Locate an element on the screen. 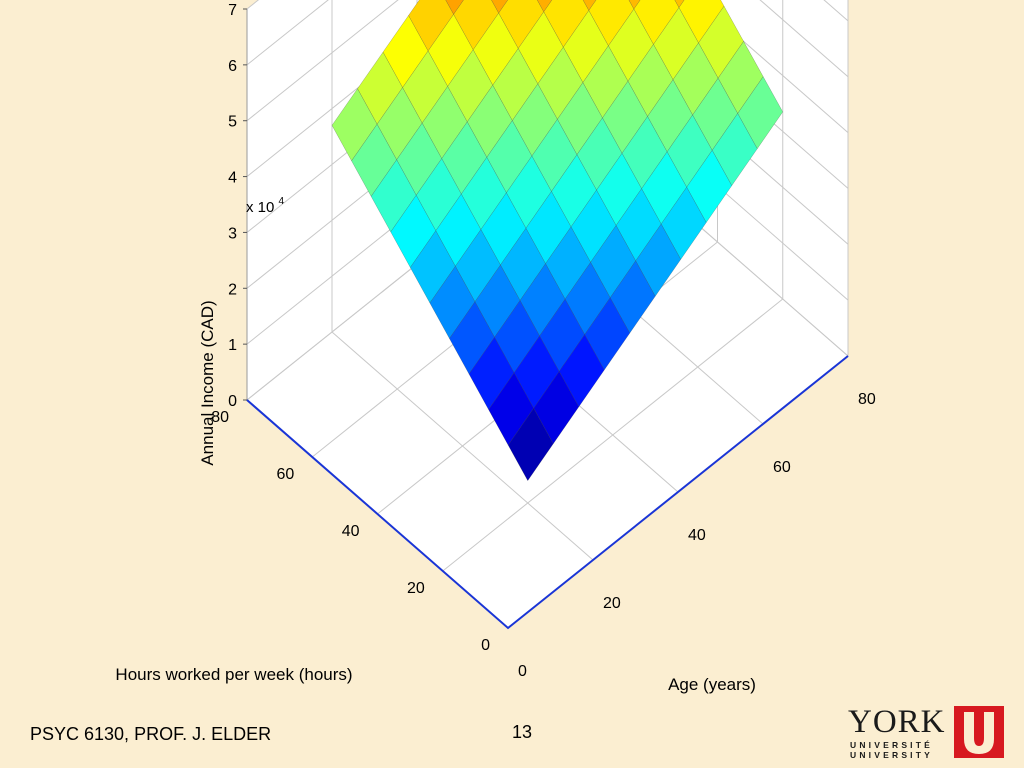 The height and width of the screenshot is (768, 1024). x-tick-label: 40 is located at coordinates (697, 535).